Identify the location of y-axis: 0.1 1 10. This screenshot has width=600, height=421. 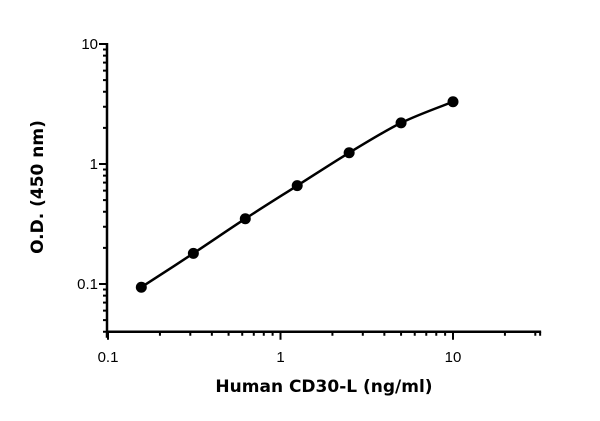
(93, 187).